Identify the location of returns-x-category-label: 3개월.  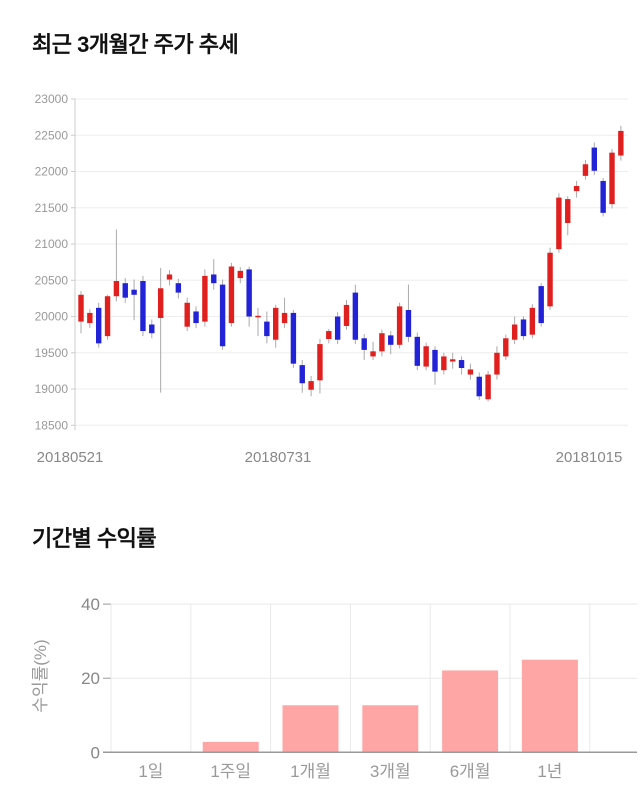
(390, 771).